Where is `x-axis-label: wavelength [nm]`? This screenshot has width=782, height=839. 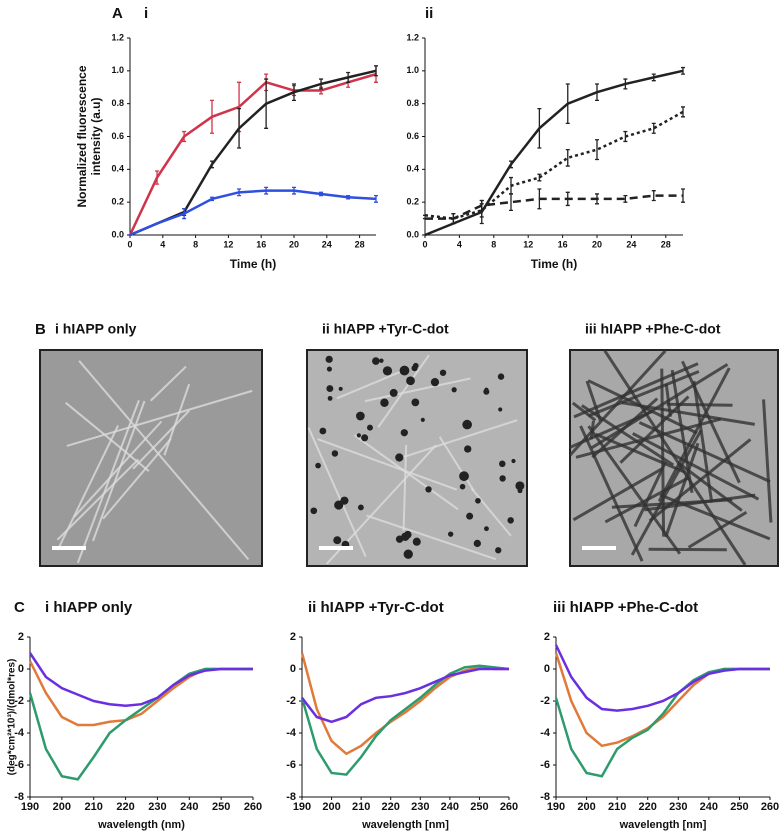 x-axis-label: wavelength [nm] is located at coordinates (405, 825).